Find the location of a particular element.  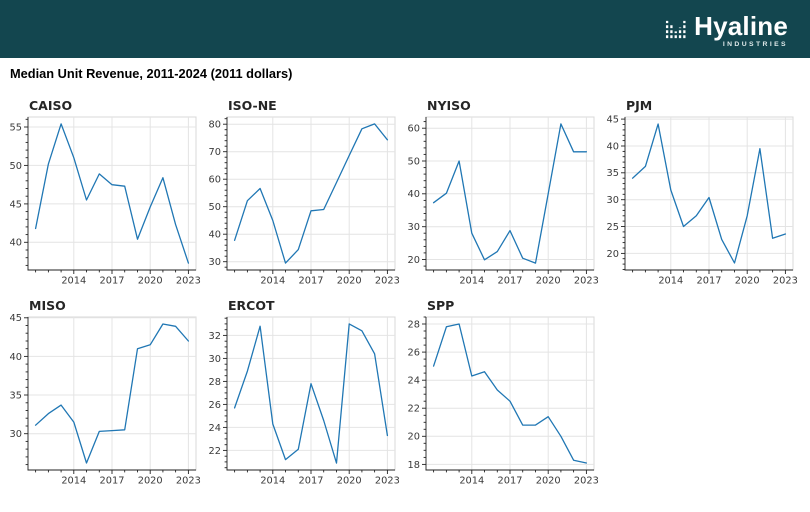

chart-spp: 2014 2017 2020 2023 18 20 22 24 26 28 SPP is located at coordinates (499, 395).